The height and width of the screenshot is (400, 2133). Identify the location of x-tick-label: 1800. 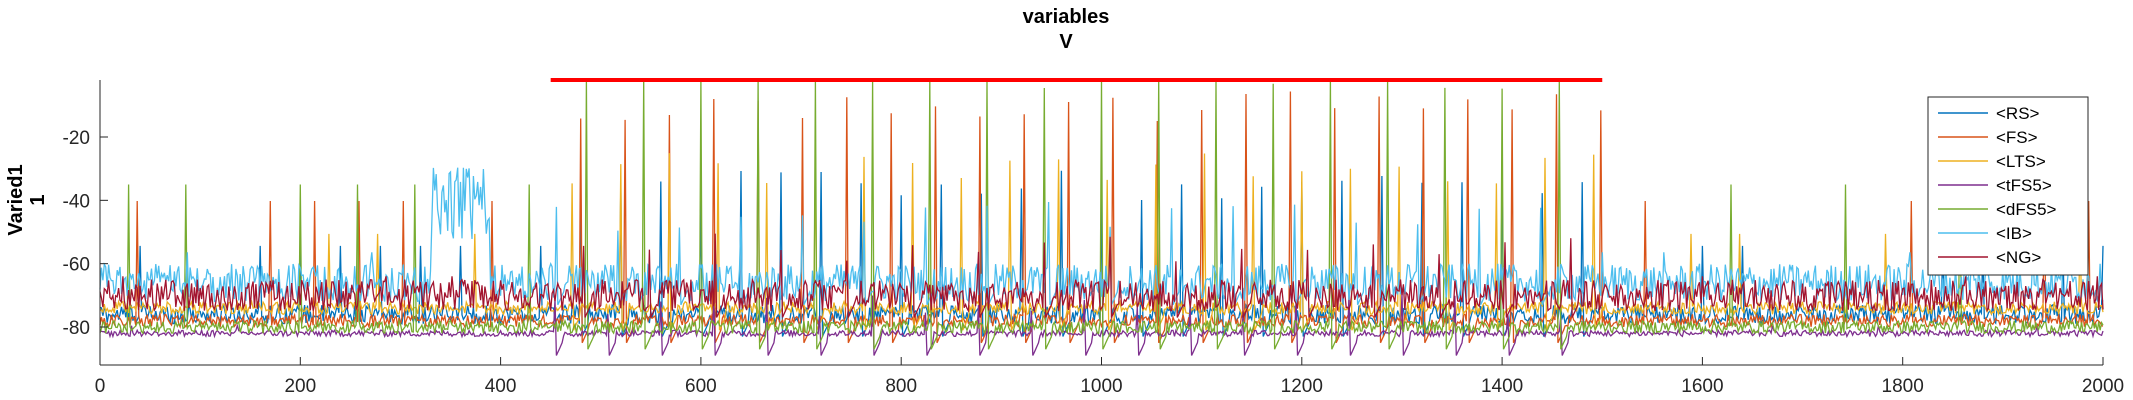
(1903, 386).